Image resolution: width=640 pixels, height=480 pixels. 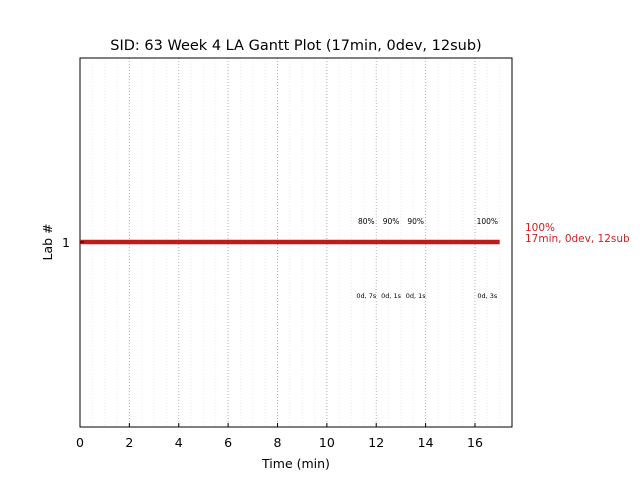 I want to click on x-axis-label: Time (min), so click(x=295, y=463).